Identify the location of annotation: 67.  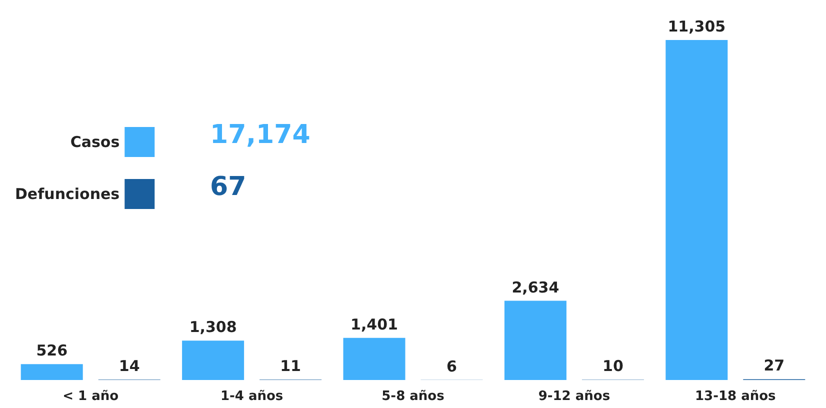
(228, 187).